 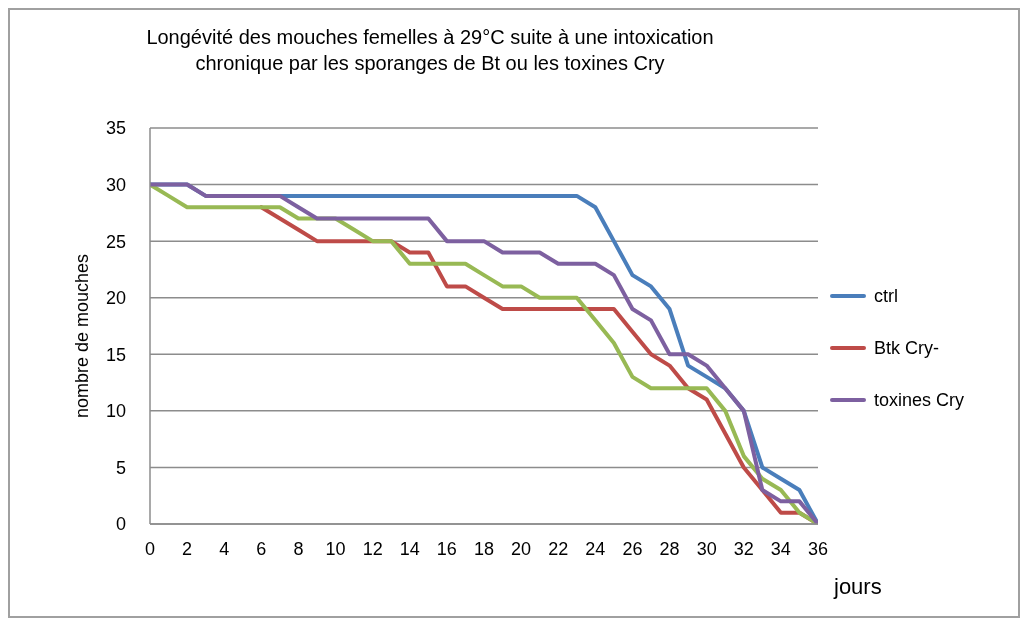 What do you see at coordinates (446, 548) in the screenshot?
I see `x-tick-label: 16` at bounding box center [446, 548].